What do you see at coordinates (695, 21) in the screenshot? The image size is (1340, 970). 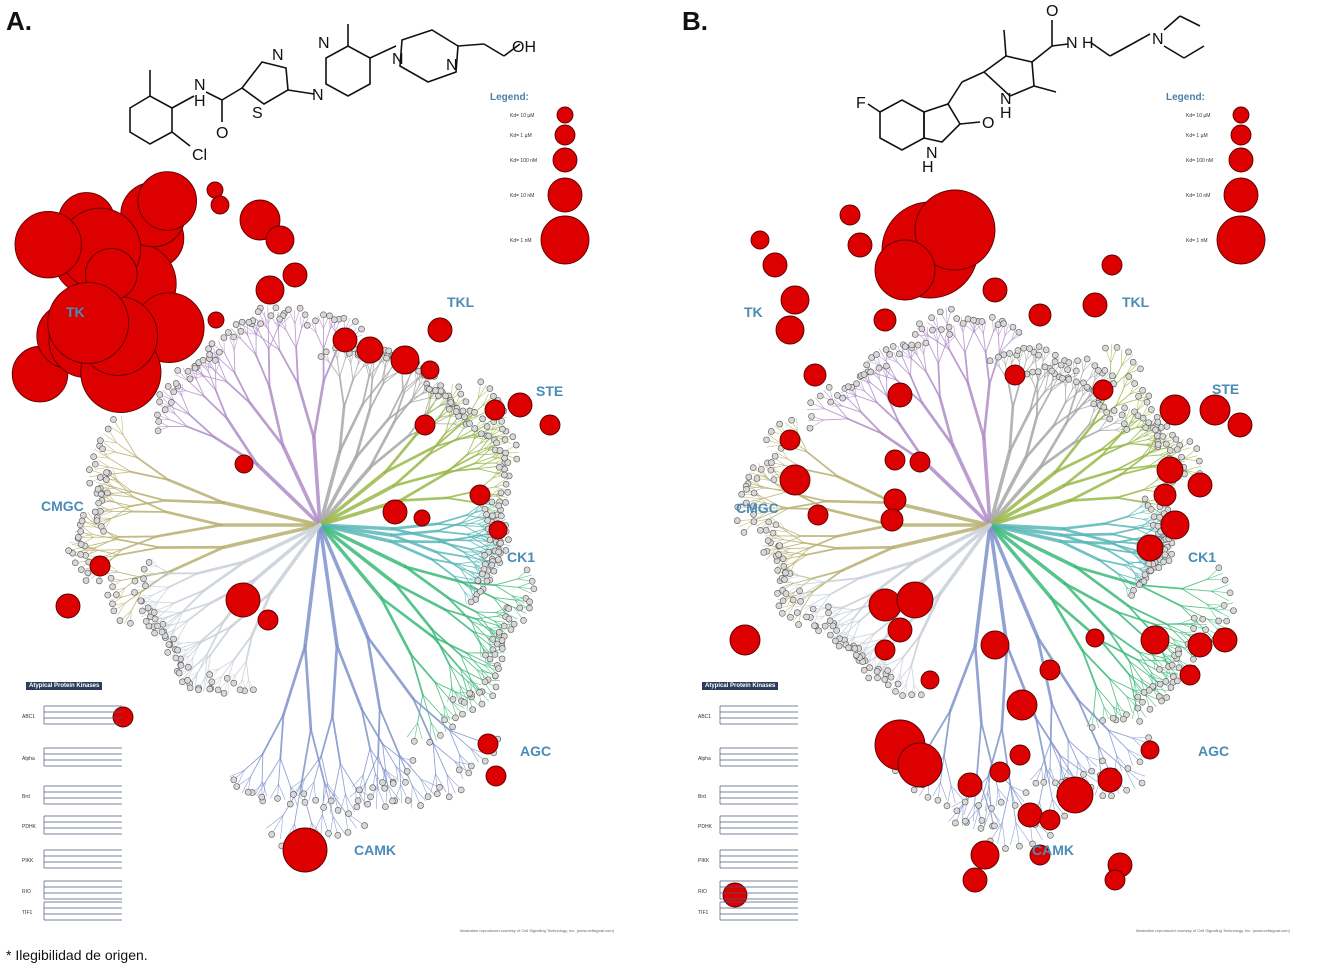 I see `panel-b-letter: B.` at bounding box center [695, 21].